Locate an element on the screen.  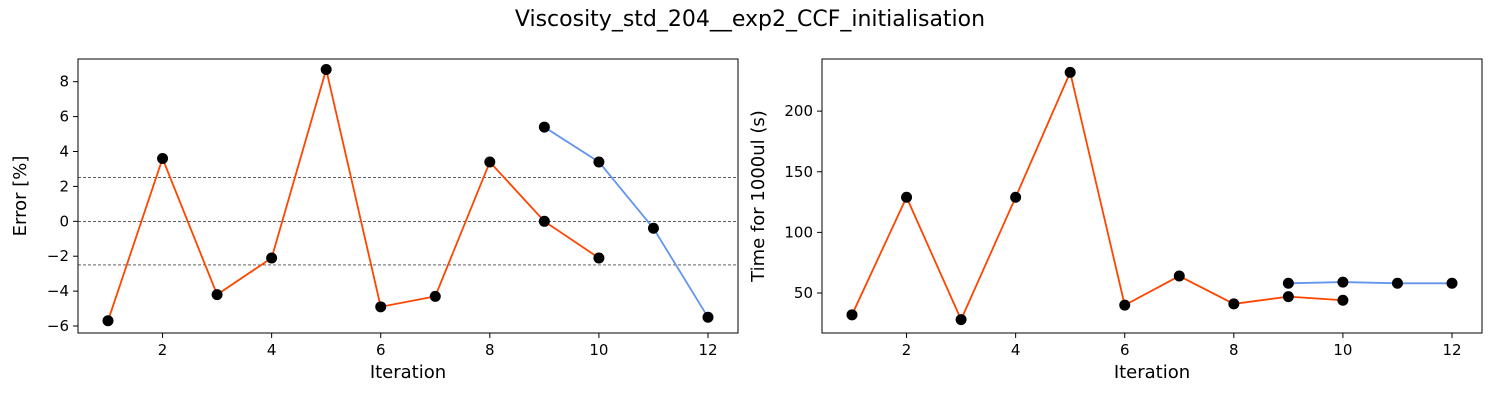
y-tick-label: 2 is located at coordinates (64, 186).